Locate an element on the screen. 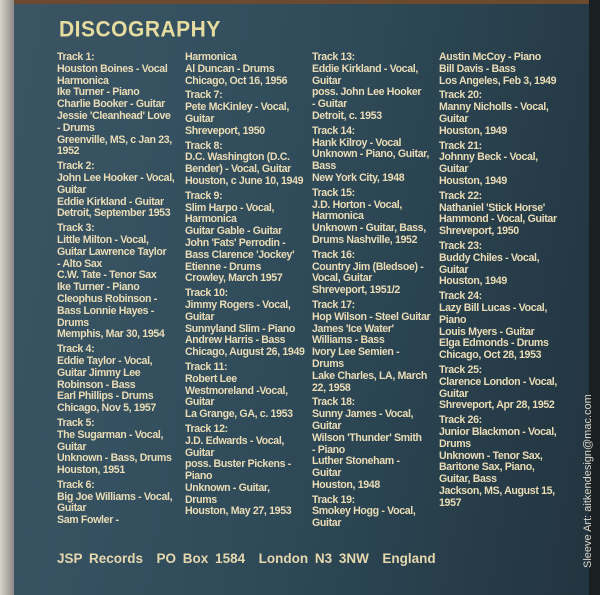  track-detail-line: Wilson 'Thunder' Smith is located at coordinates (367, 437).